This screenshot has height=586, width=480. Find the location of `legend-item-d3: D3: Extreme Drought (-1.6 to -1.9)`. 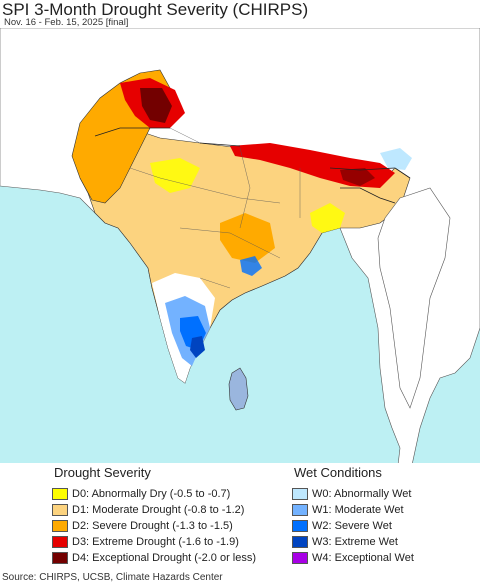

legend-item-d3: D3: Extreme Drought (-1.6 to -1.9) is located at coordinates (154, 542).